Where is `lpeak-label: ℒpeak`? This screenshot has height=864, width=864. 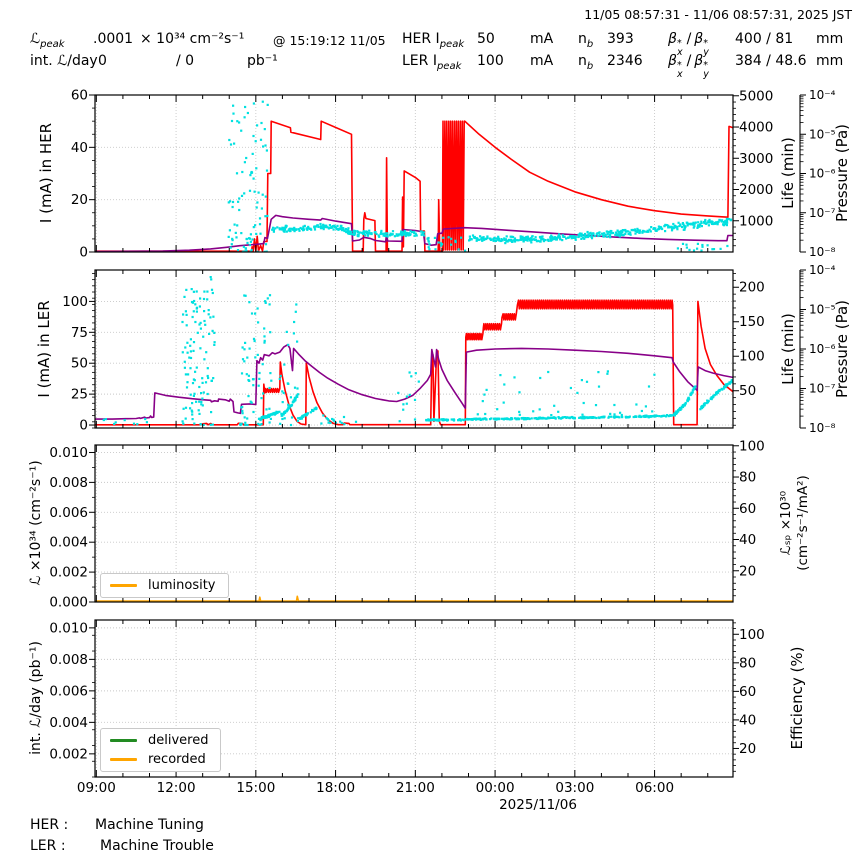 lpeak-label: ℒpeak is located at coordinates (47, 40).